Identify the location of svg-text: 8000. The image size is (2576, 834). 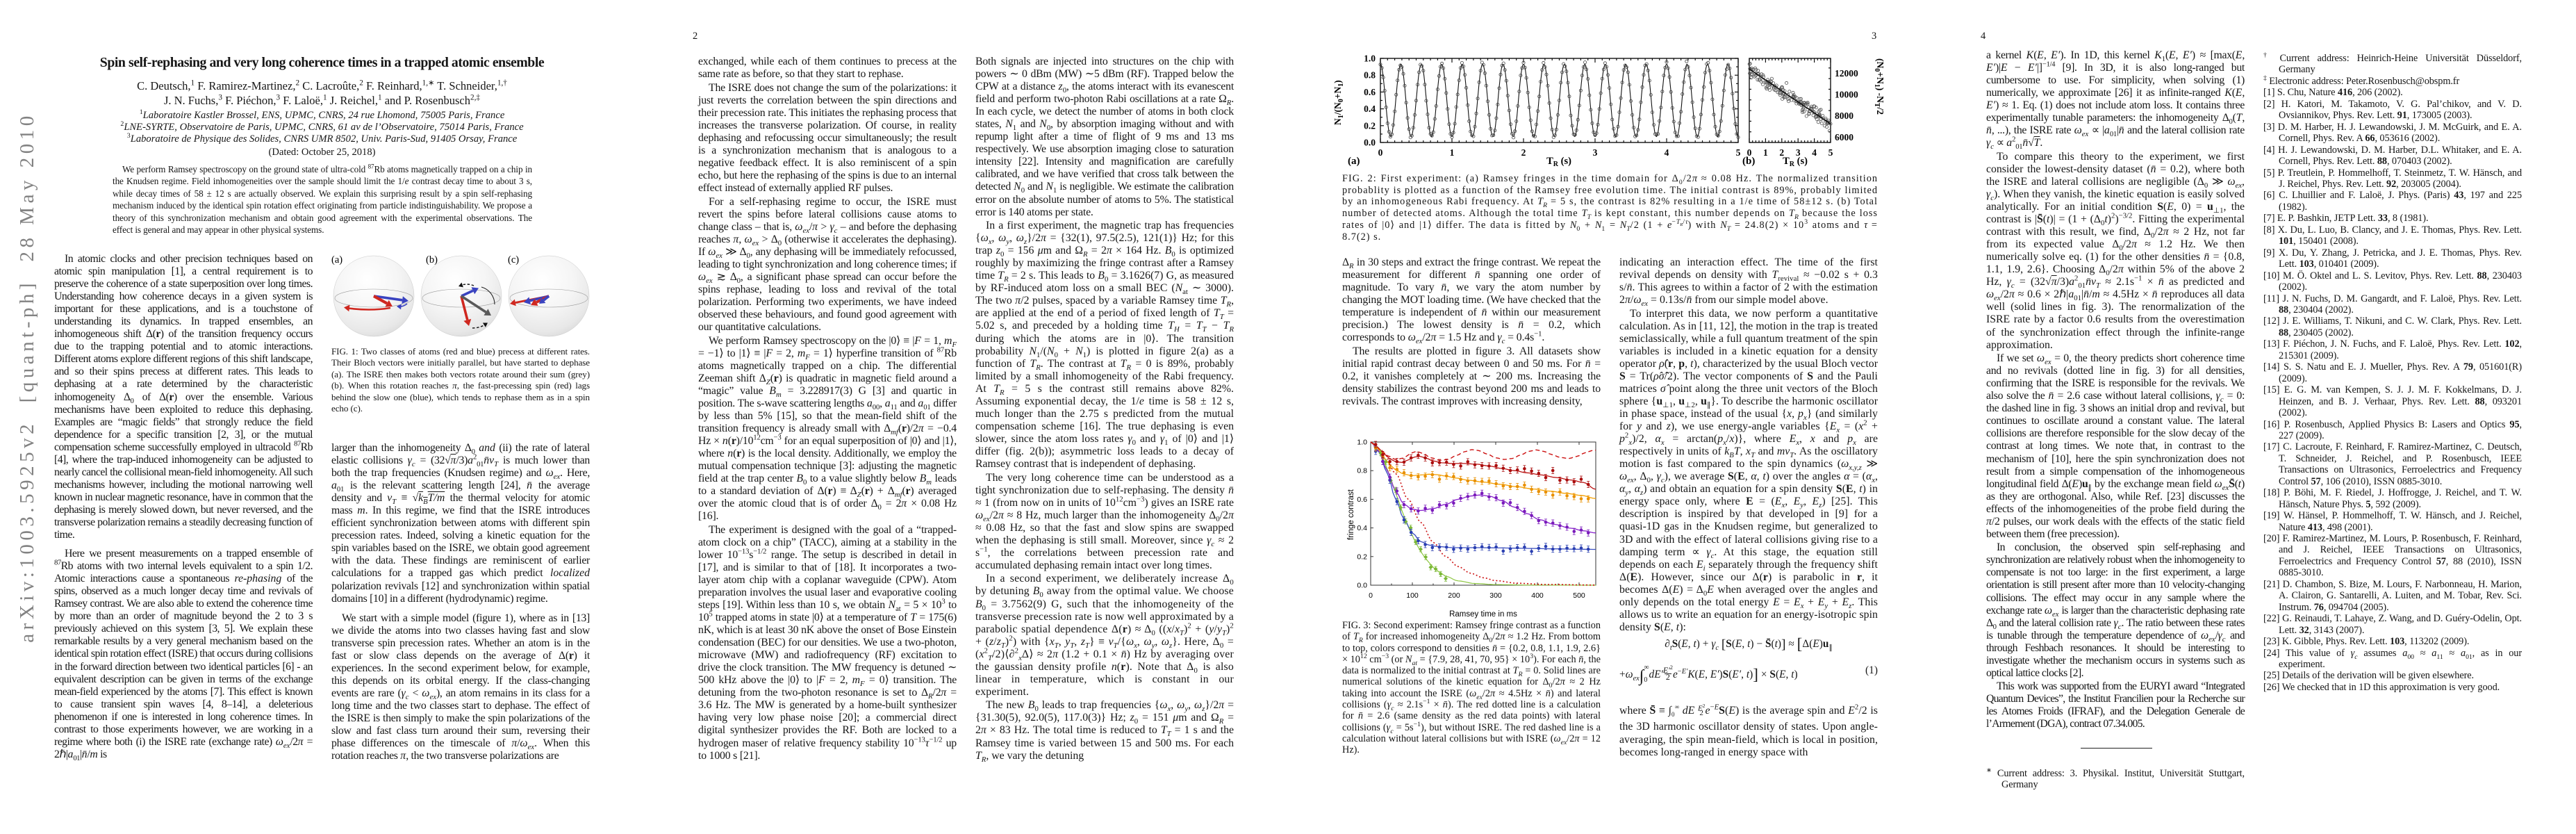
(1844, 116).